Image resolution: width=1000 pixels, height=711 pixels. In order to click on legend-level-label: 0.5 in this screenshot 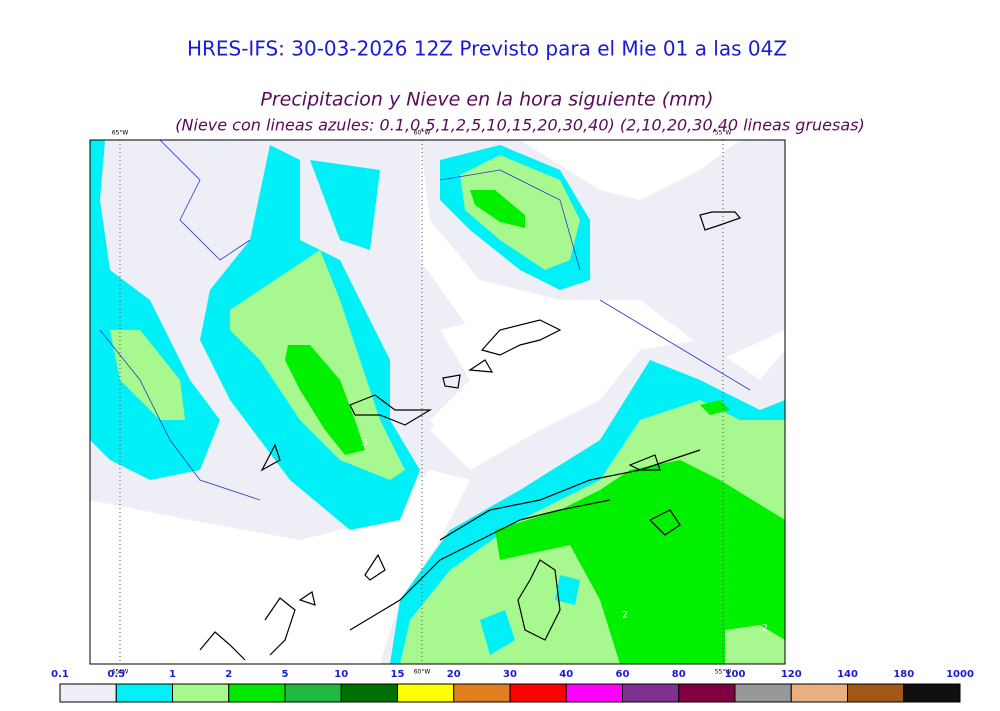, I will do `click(116, 674)`.